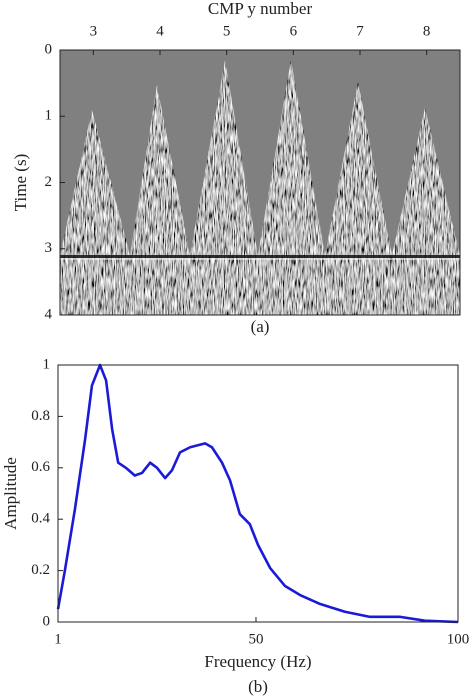  Describe the element at coordinates (255, 639) in the screenshot. I see `x-tick-label: 50` at that location.